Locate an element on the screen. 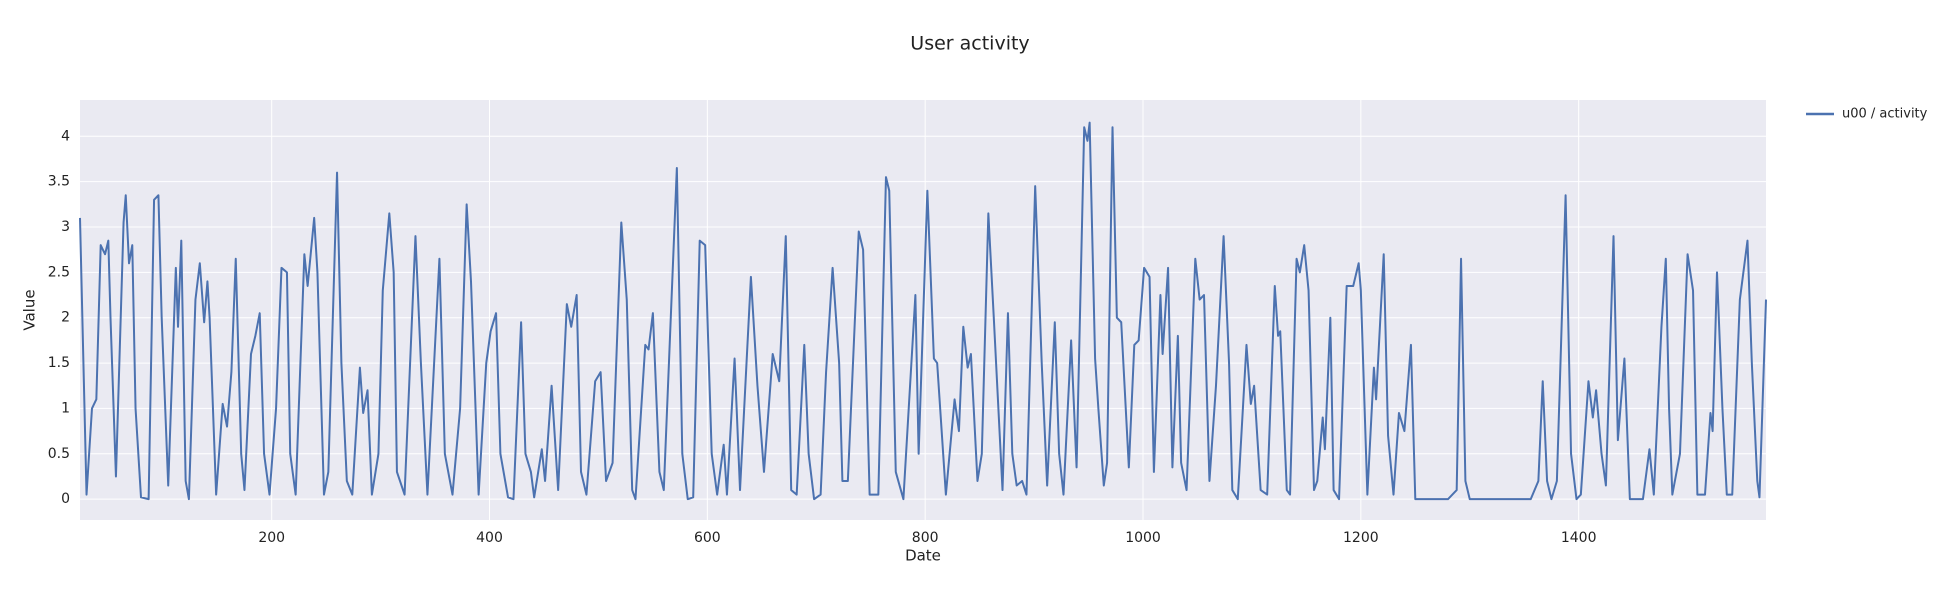 The height and width of the screenshot is (600, 1940). y-axis-title: Value is located at coordinates (30, 309).